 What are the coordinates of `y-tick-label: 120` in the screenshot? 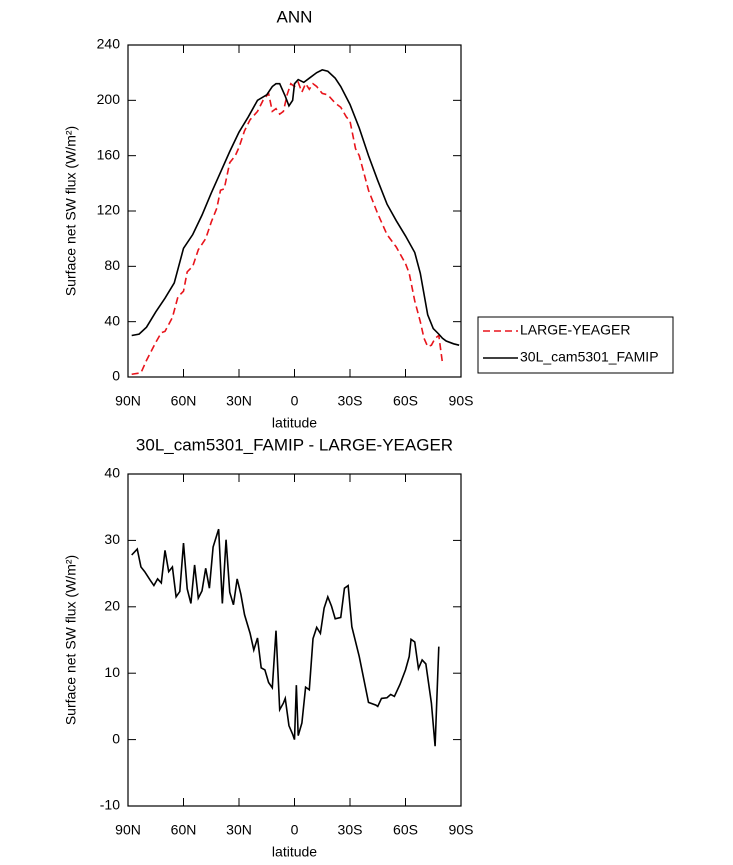 It's located at (109, 210).